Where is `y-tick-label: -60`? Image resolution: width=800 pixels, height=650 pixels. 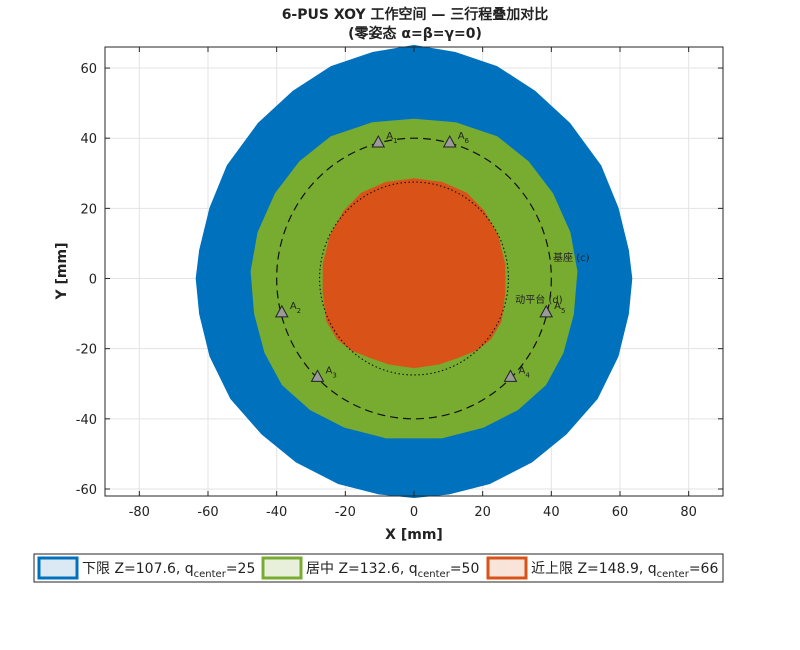 y-tick-label: -60 is located at coordinates (86, 490).